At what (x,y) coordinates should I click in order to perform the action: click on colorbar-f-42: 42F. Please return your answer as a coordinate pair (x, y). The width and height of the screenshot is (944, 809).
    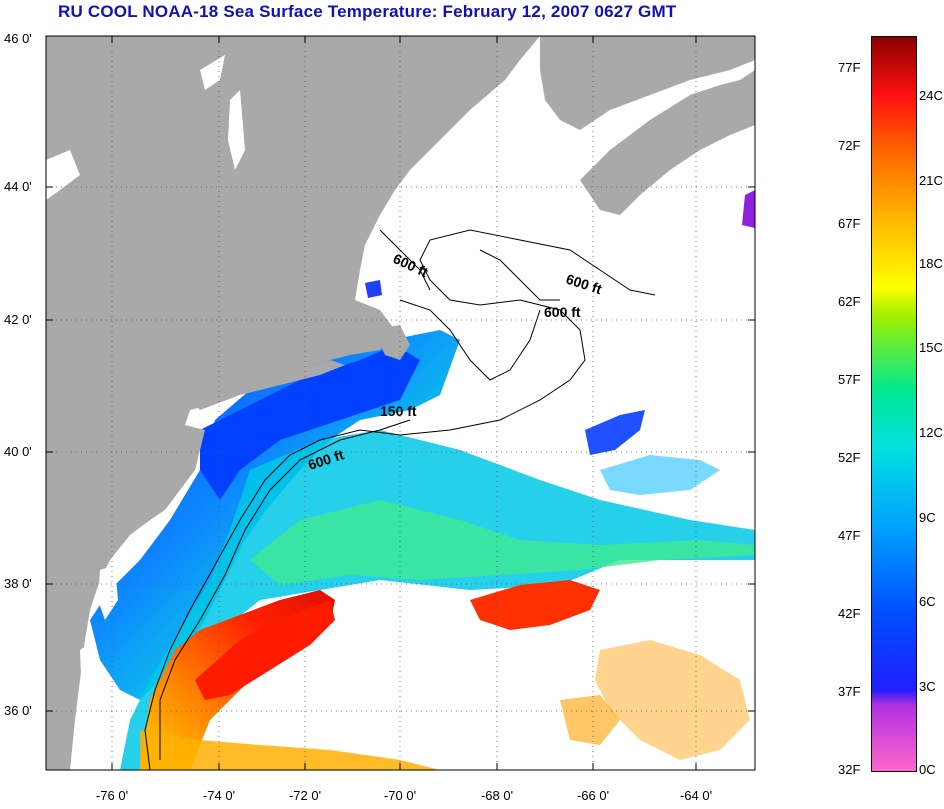
    Looking at the image, I should click on (849, 613).